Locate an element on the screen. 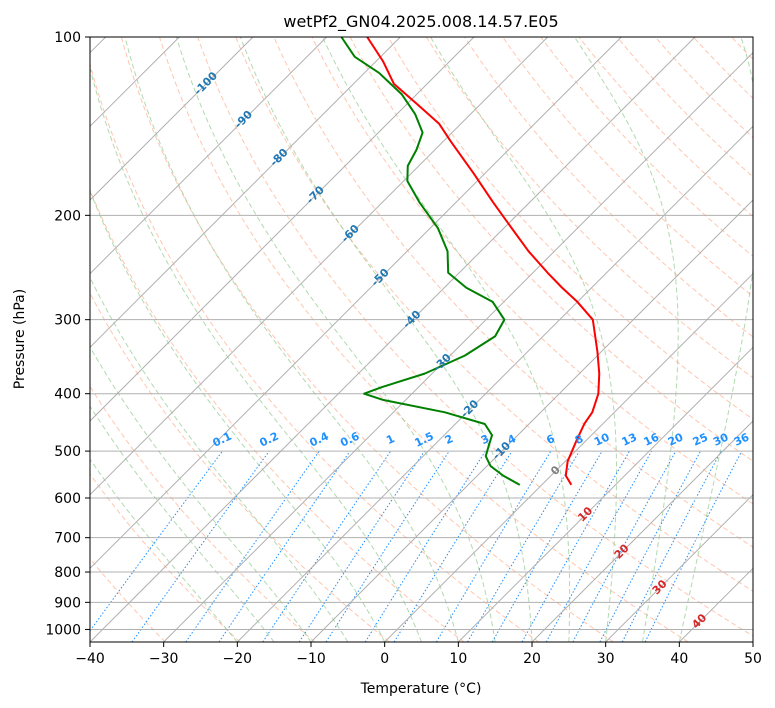 The height and width of the screenshot is (708, 775). mixing-ratio-label: 6 is located at coordinates (550, 439).